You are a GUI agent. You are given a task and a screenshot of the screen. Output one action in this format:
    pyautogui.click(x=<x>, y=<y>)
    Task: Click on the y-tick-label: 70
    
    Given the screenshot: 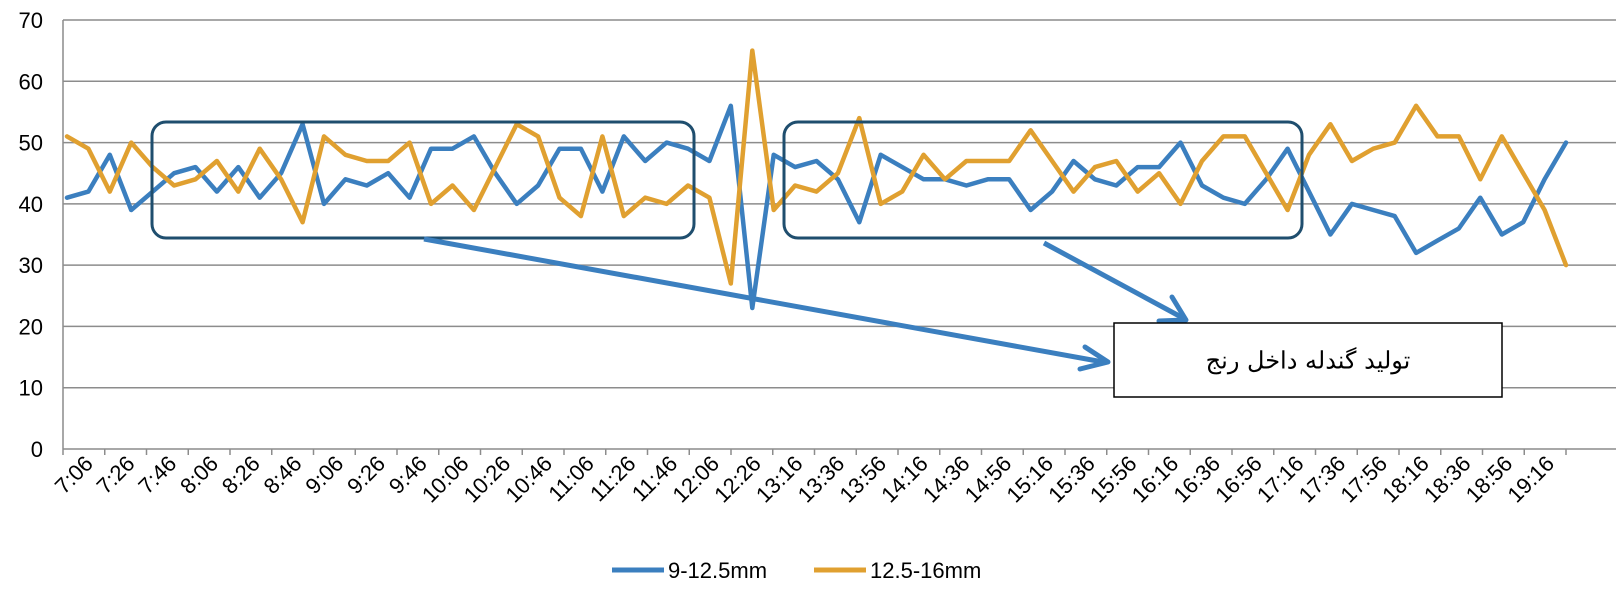 What is the action you would take?
    pyautogui.click(x=31, y=20)
    